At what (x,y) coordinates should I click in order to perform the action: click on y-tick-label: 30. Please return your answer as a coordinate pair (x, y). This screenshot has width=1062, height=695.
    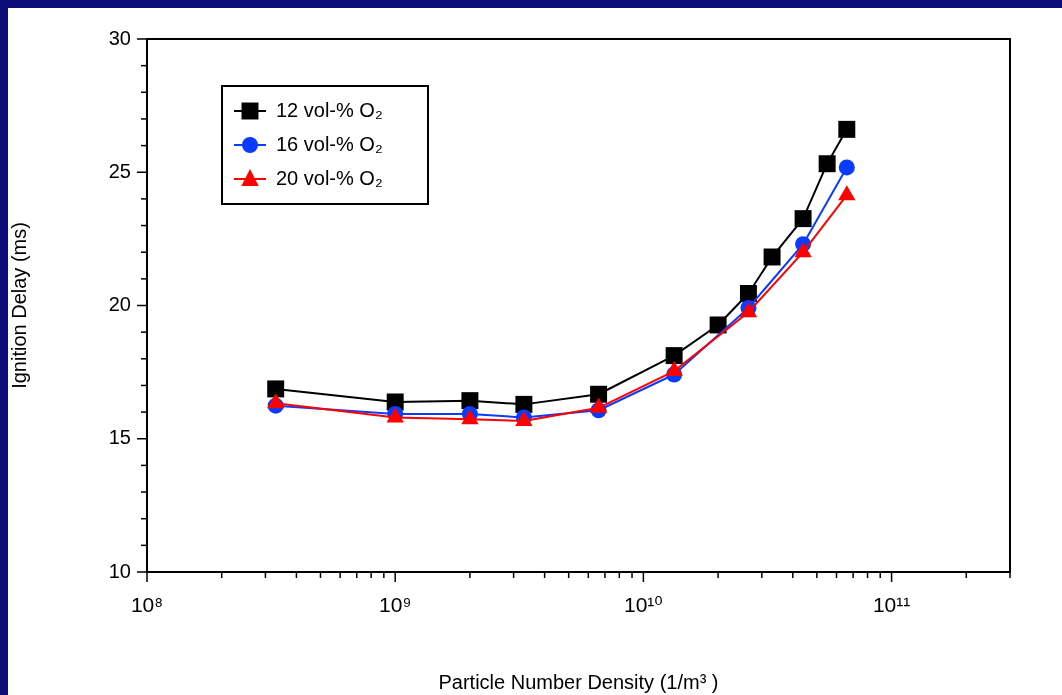
    Looking at the image, I should click on (119, 37).